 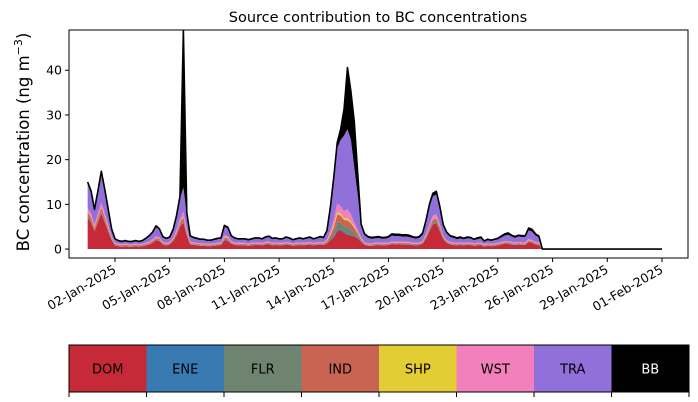 I want to click on source-legend-bar: DOM ENE FLR IND SHP WST TRA BB, so click(x=379, y=370).